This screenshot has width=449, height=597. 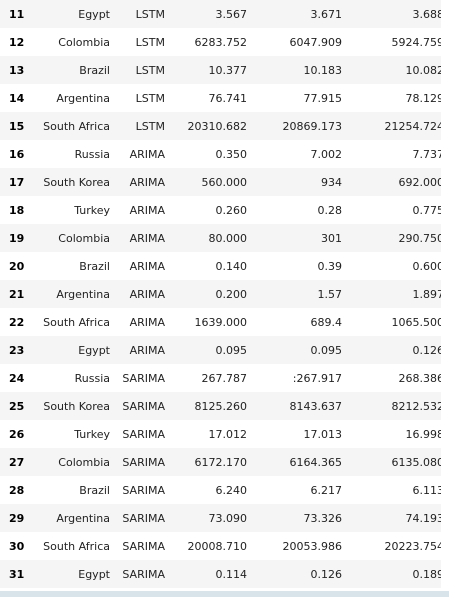 I want to click on value-cell-3: 692.000, so click(x=421, y=182).